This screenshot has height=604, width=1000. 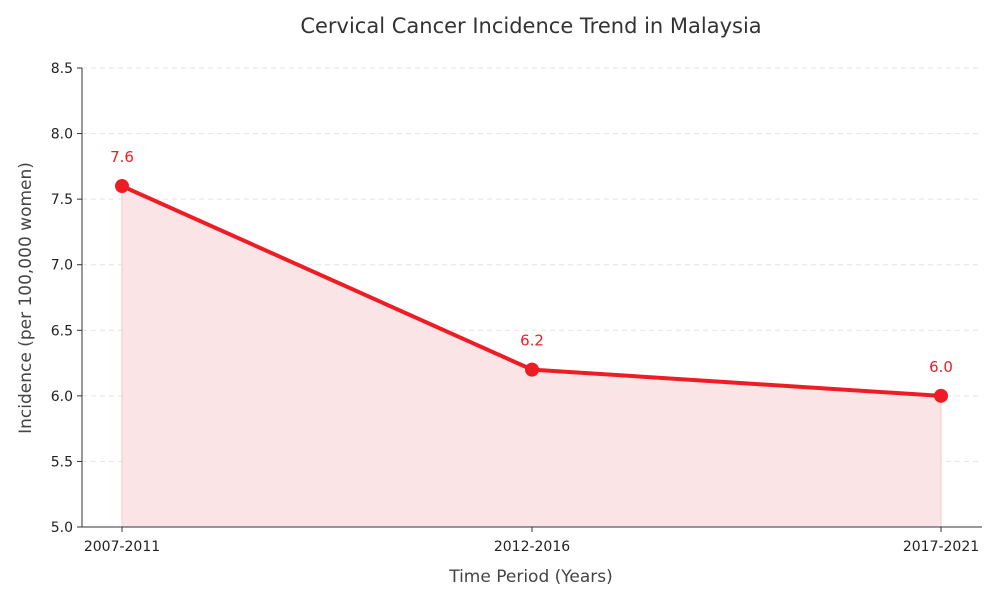 What do you see at coordinates (62, 69) in the screenshot?
I see `y-tick-label: 8.5` at bounding box center [62, 69].